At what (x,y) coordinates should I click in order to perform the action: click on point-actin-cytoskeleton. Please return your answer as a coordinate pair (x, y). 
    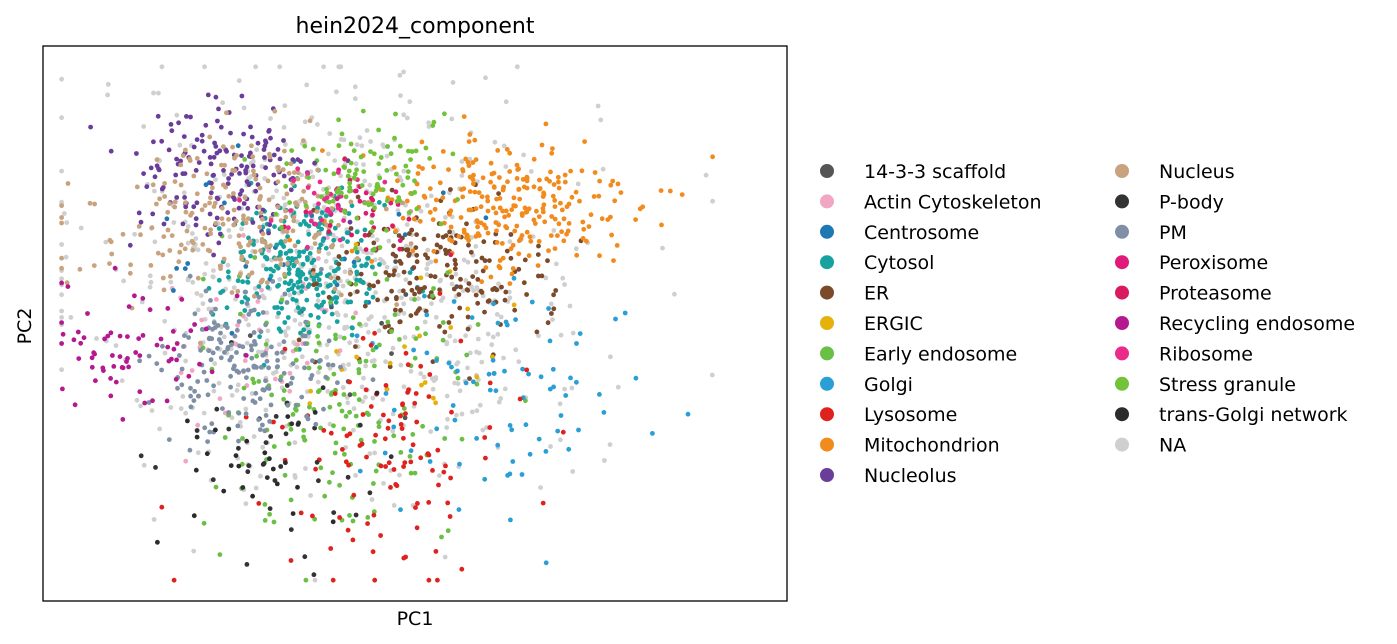
    Looking at the image, I should click on (243, 235).